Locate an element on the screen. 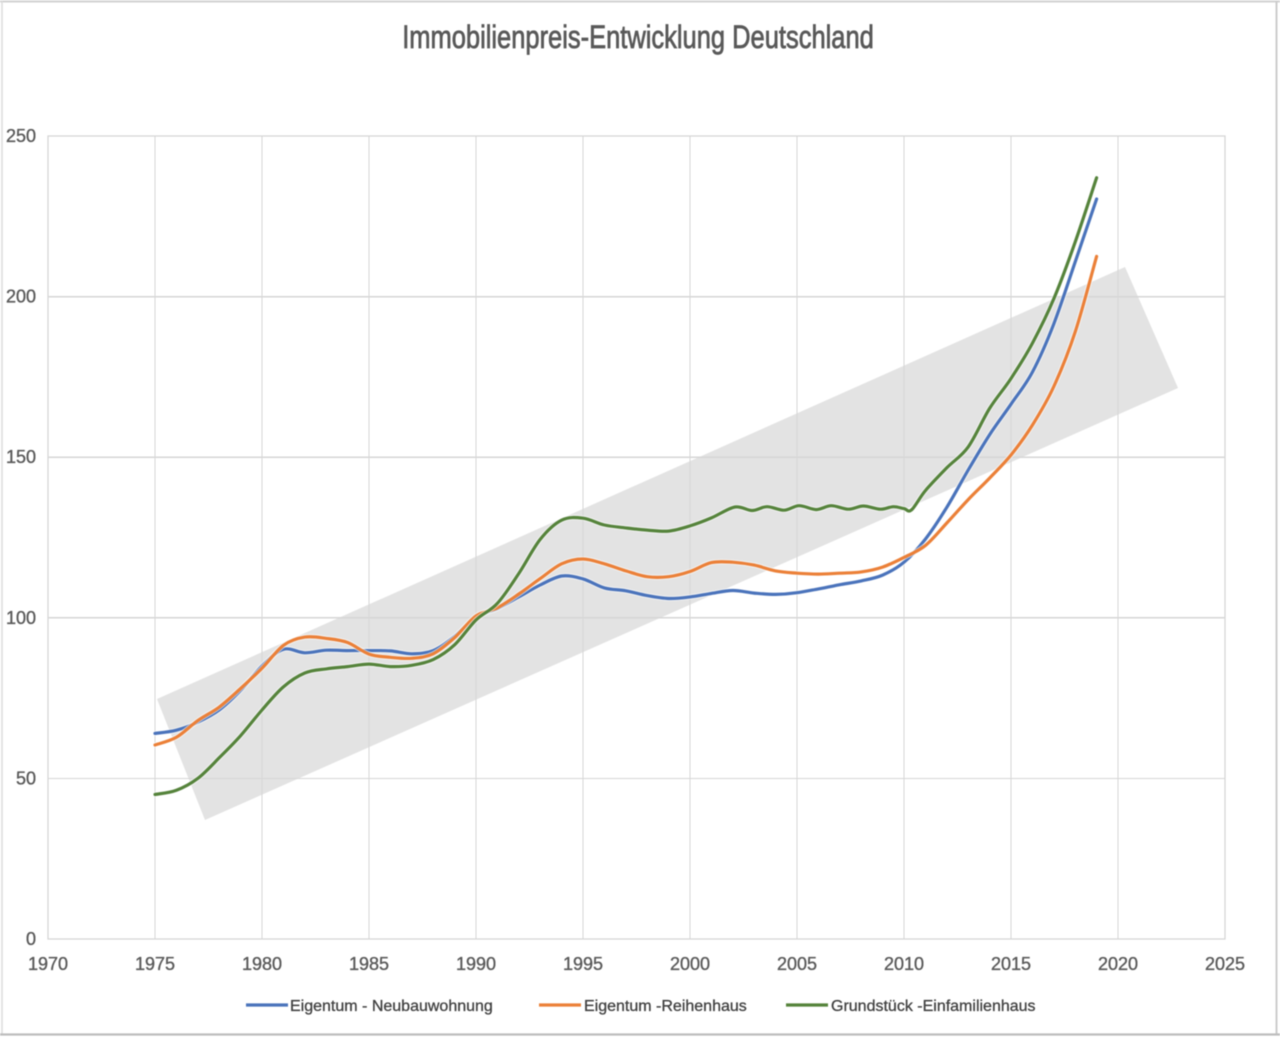  svg-text: 2025 is located at coordinates (1225, 964).